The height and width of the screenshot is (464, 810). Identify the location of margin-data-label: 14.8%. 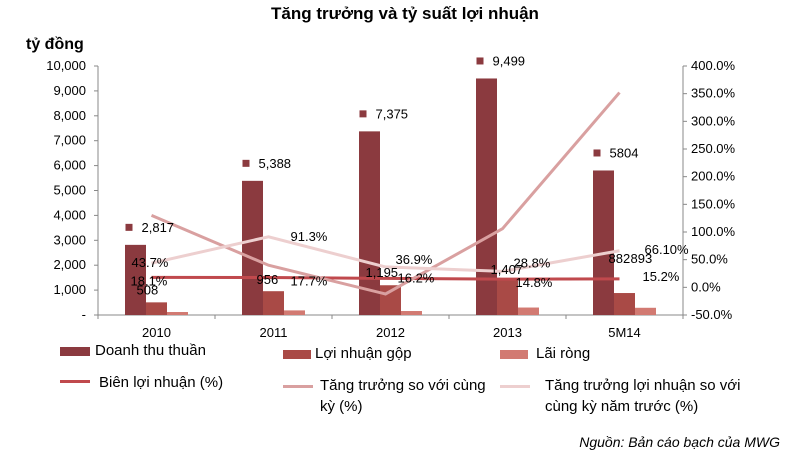
(534, 282).